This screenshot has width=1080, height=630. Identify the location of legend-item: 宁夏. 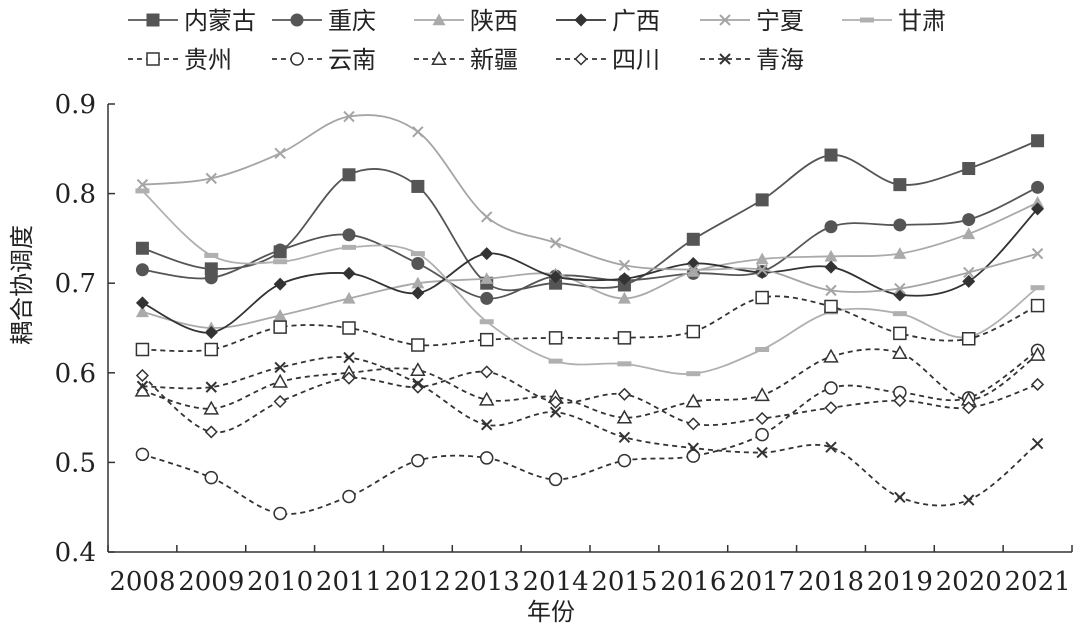
(752, 21).